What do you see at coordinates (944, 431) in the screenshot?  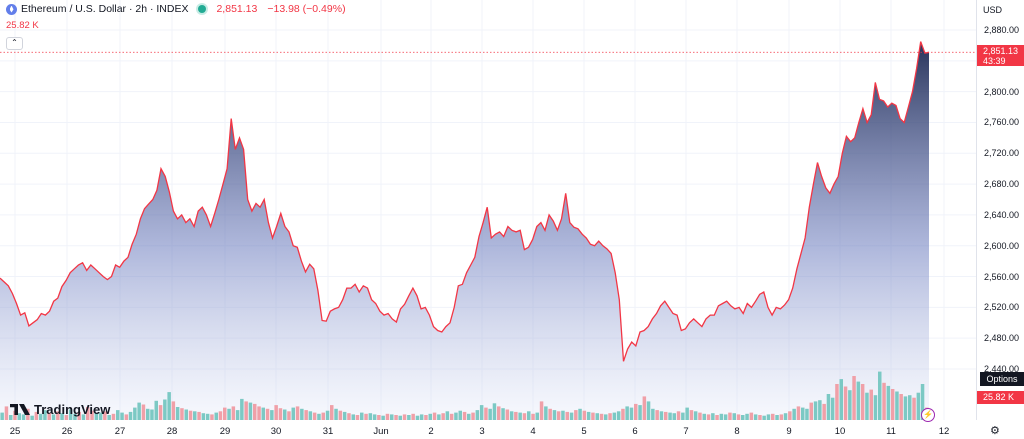 I see `time-axis-label: 12` at bounding box center [944, 431].